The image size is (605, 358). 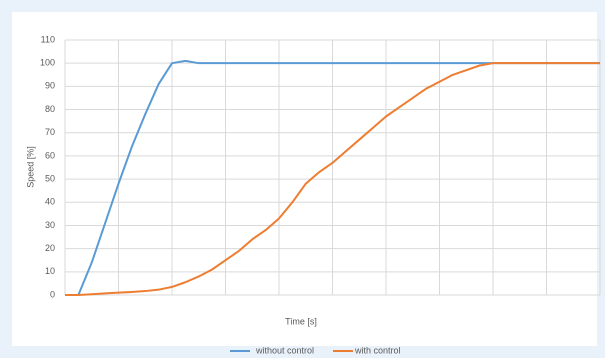 What do you see at coordinates (50, 86) in the screenshot?
I see `y-tick-label: 90` at bounding box center [50, 86].